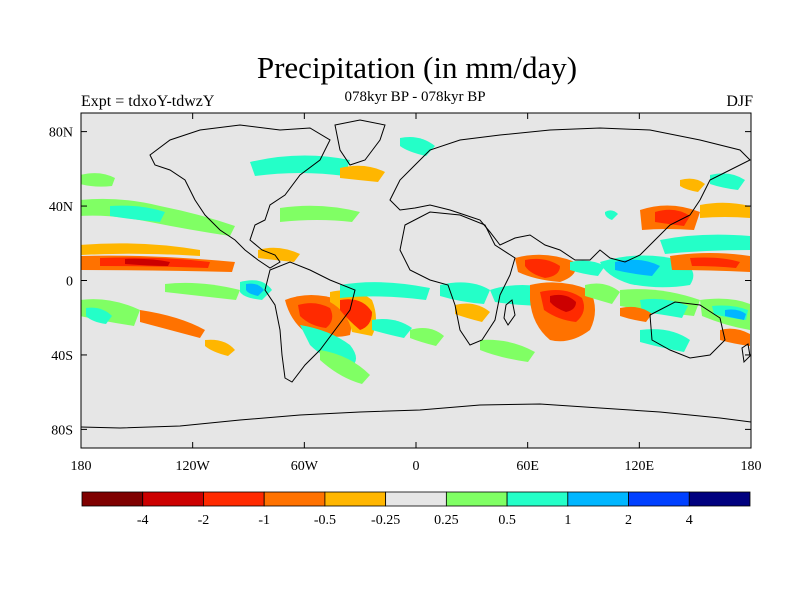 The width and height of the screenshot is (800, 600). Describe the element at coordinates (240, 196) in the screenshot. I see `coastline-north-america` at that location.